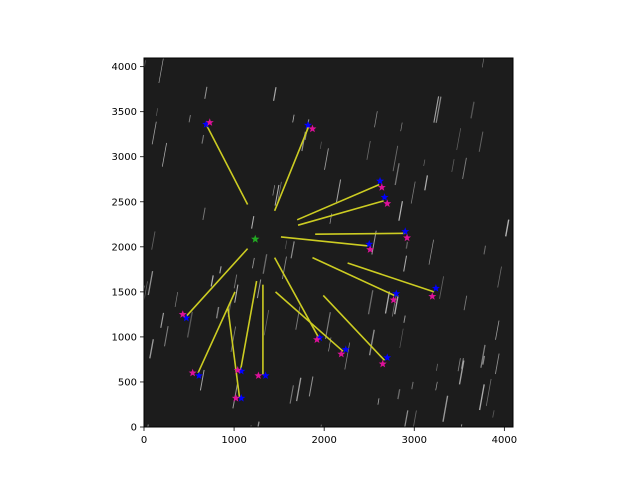 The width and height of the screenshot is (640, 480). I want to click on y-tick-label: 0, so click(134, 428).